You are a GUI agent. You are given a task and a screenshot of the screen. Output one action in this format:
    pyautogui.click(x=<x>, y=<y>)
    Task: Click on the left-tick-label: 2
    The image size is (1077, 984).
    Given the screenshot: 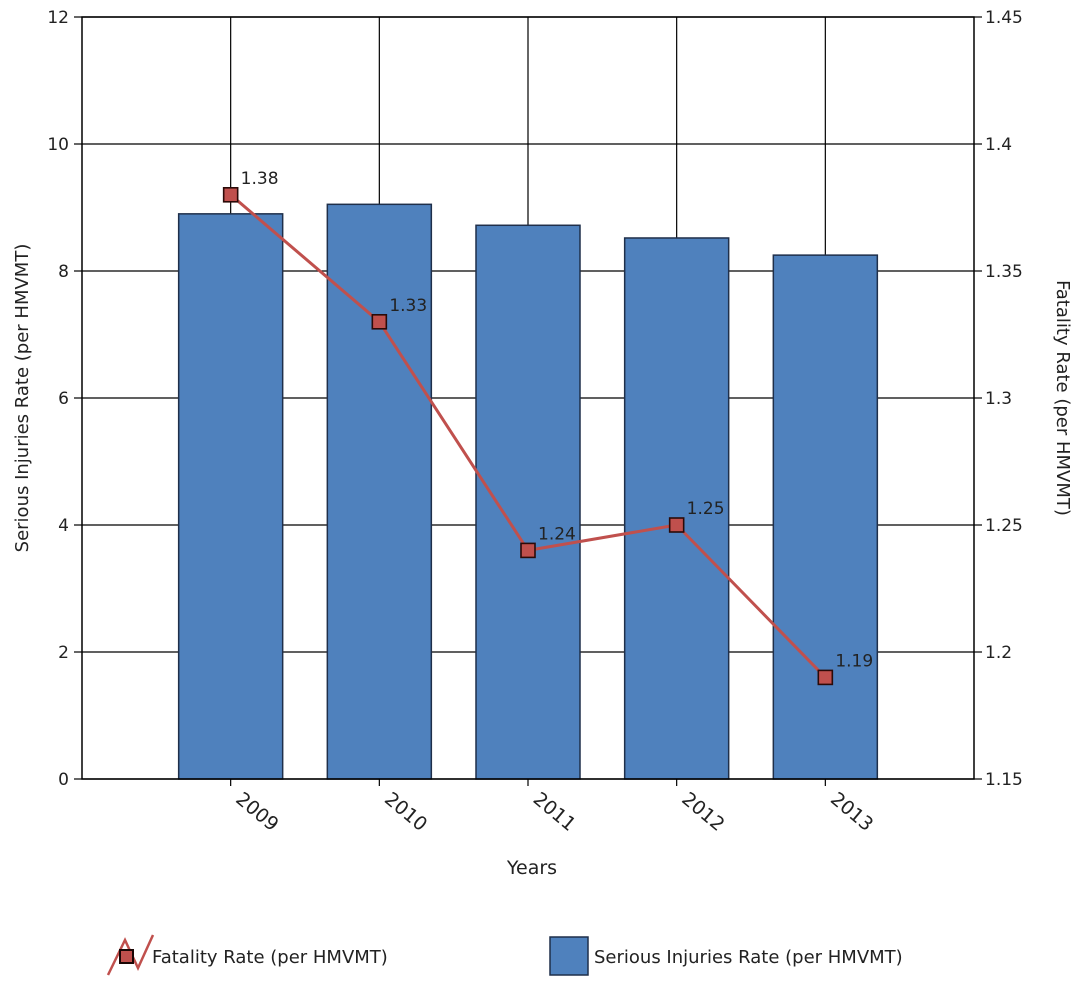 What is the action you would take?
    pyautogui.click(x=63, y=653)
    